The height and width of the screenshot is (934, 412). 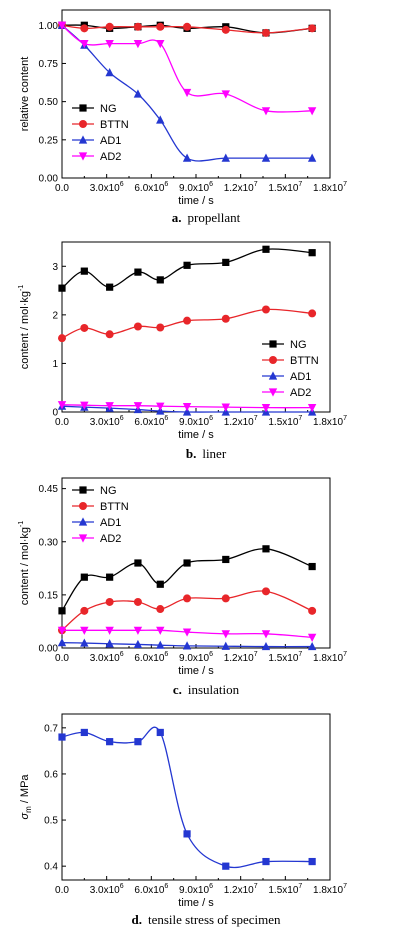 I want to click on chart-d-xtick-label: 1.8x10⁷, so click(x=330, y=889).